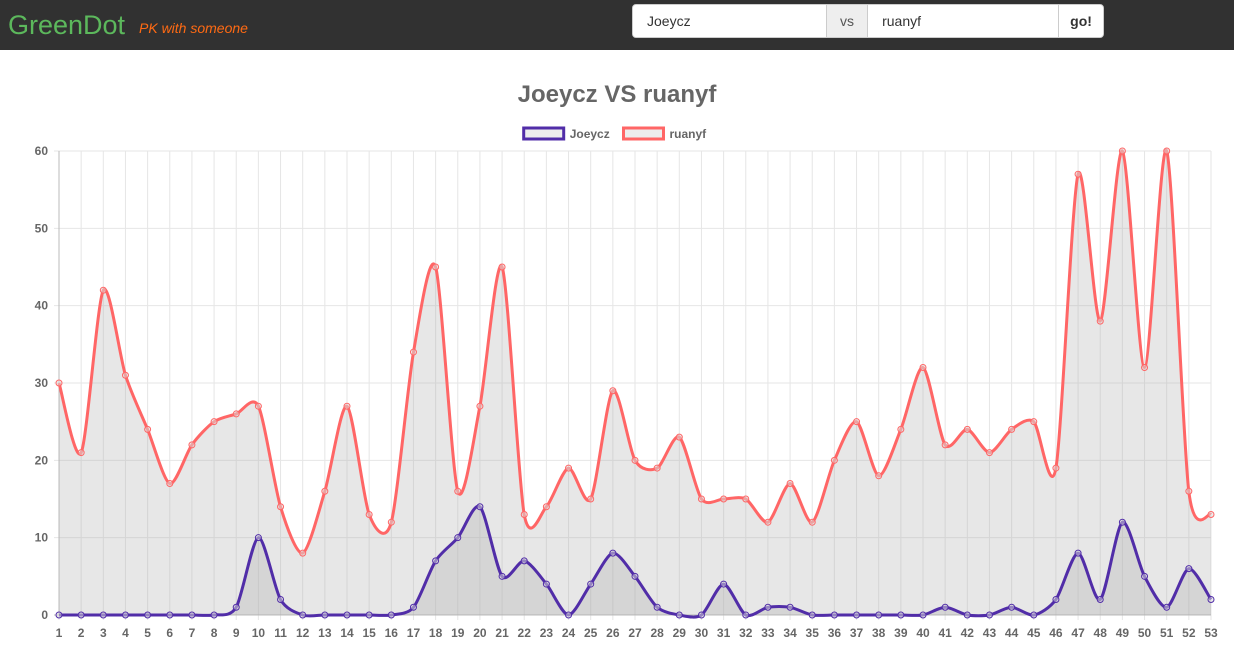 This screenshot has width=1234, height=646. I want to click on user1-input, so click(729, 21).